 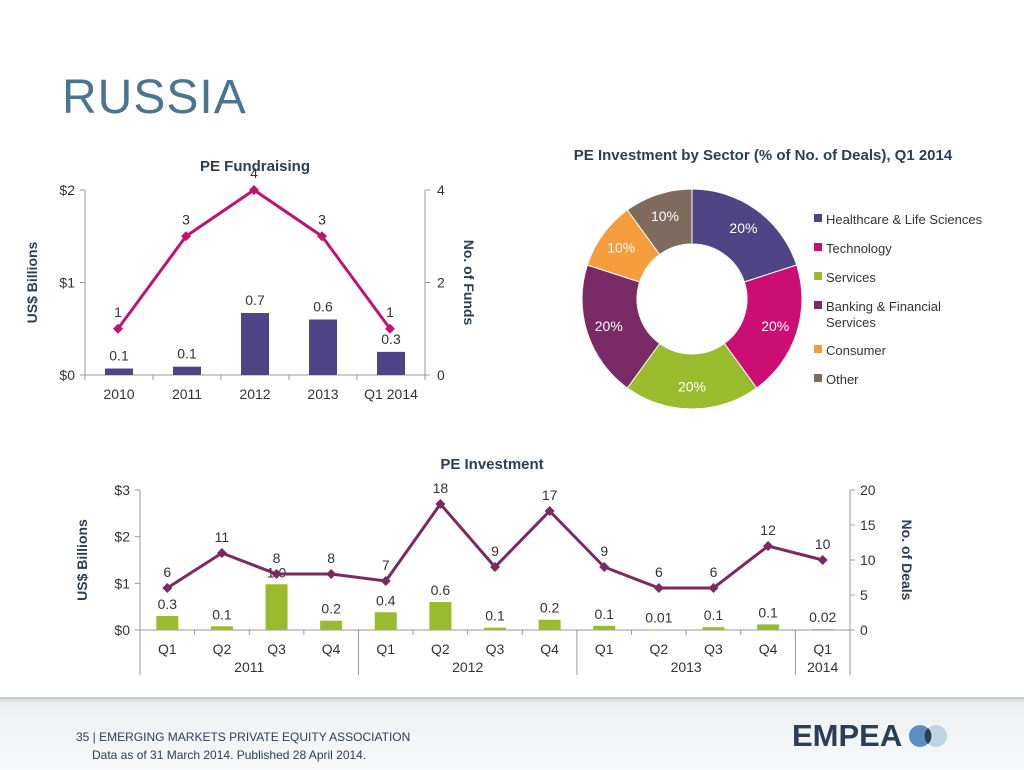 I want to click on legend-label: Services, so click(x=851, y=277).